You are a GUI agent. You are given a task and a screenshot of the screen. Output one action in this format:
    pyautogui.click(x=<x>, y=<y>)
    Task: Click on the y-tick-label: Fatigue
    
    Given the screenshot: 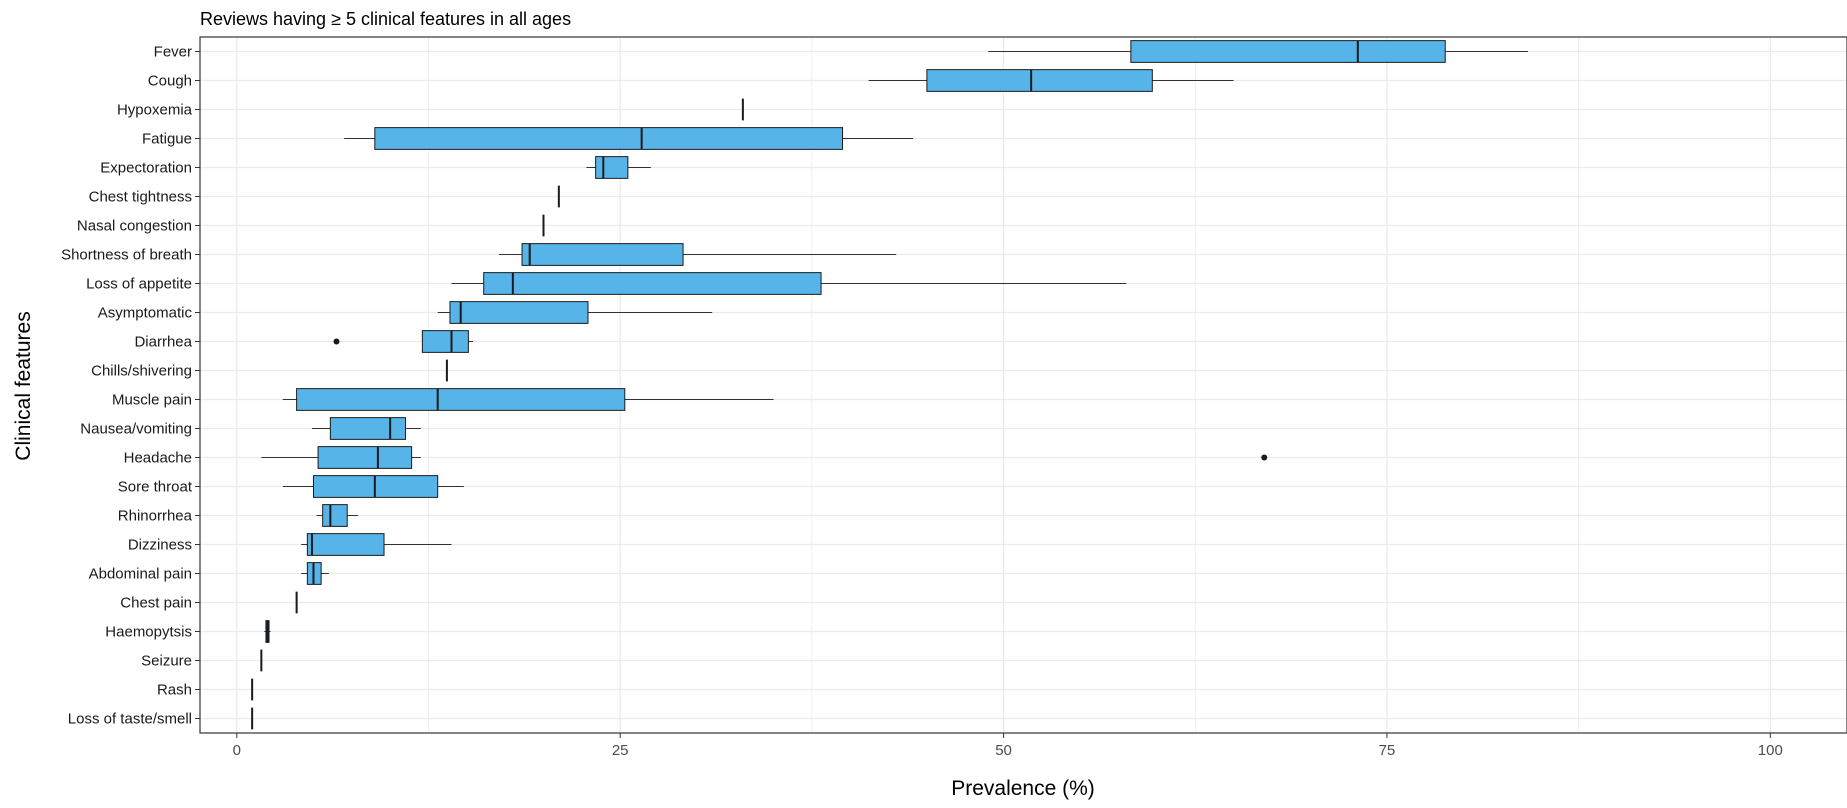 What is the action you would take?
    pyautogui.click(x=167, y=139)
    